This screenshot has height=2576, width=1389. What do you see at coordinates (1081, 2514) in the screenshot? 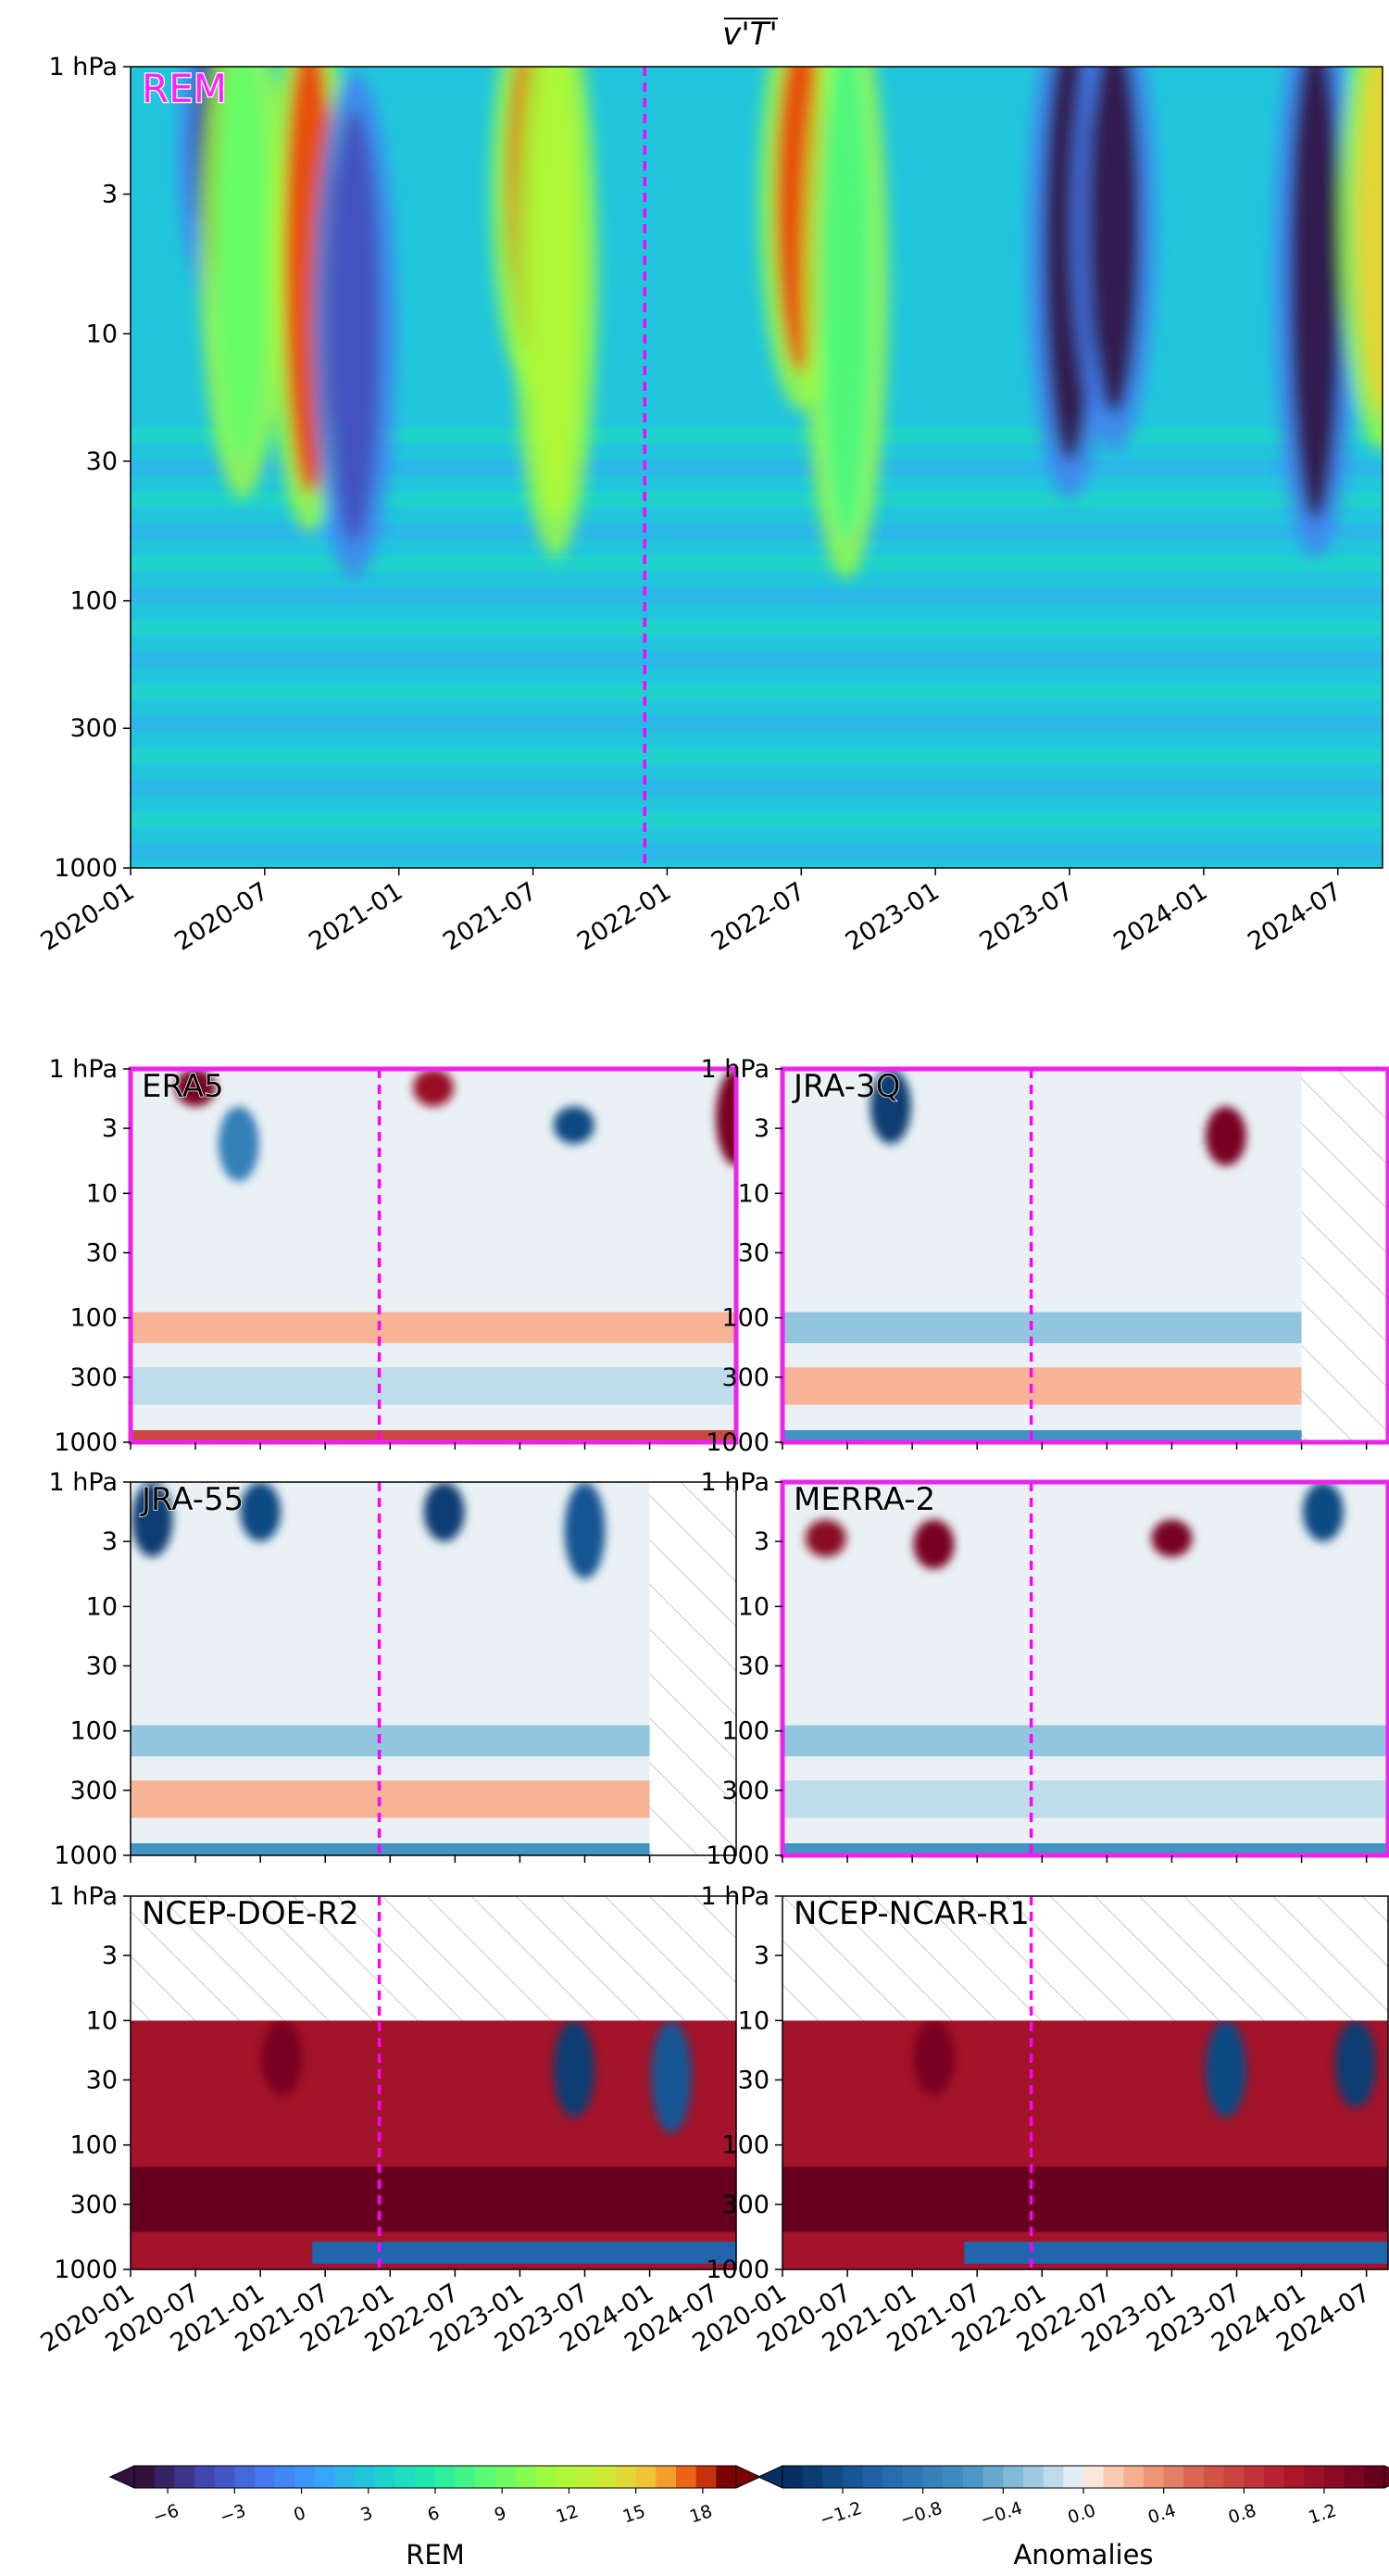
I see `colorbar-tick-label: 0.0` at bounding box center [1081, 2514].